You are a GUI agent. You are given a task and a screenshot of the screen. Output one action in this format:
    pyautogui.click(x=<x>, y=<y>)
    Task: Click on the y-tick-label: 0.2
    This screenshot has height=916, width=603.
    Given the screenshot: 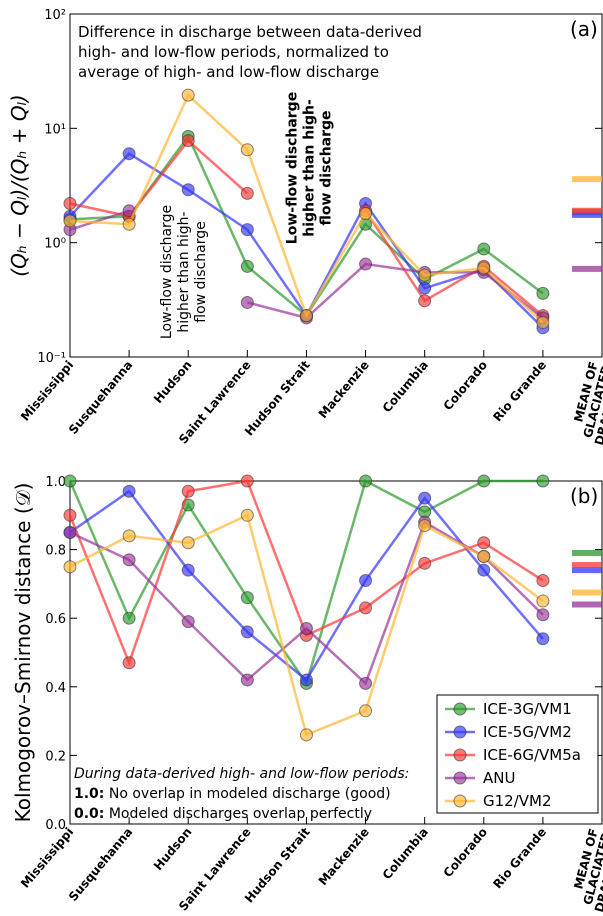 What is the action you would take?
    pyautogui.click(x=55, y=756)
    